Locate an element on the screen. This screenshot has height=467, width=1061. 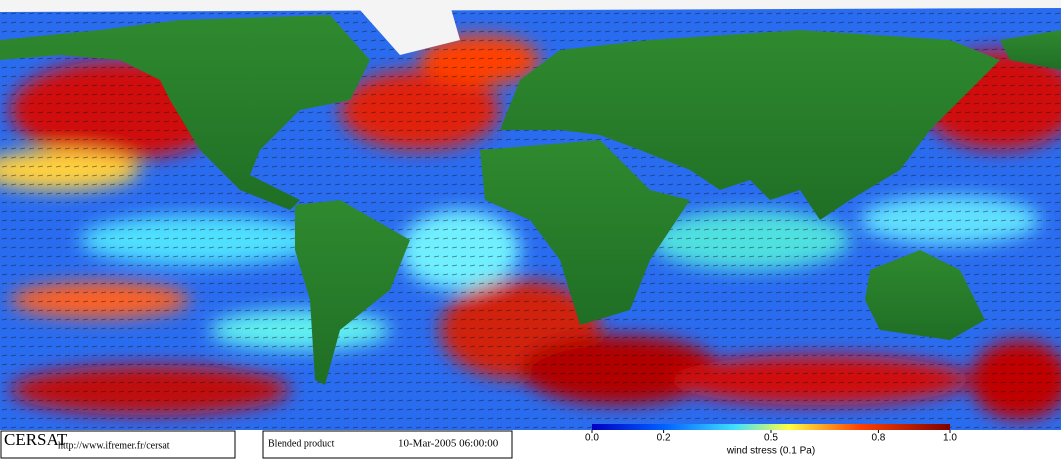
colorbar: wind stress (0.1 Pa) 0.0 0.2 0.5 0.8 1.0 is located at coordinates (771, 440).